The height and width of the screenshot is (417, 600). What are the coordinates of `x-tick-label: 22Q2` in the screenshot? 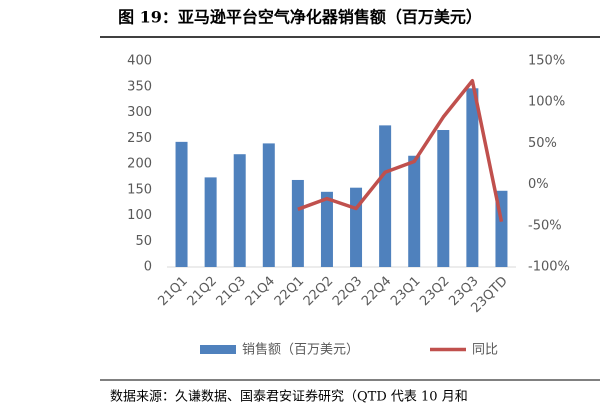 It's located at (318, 291).